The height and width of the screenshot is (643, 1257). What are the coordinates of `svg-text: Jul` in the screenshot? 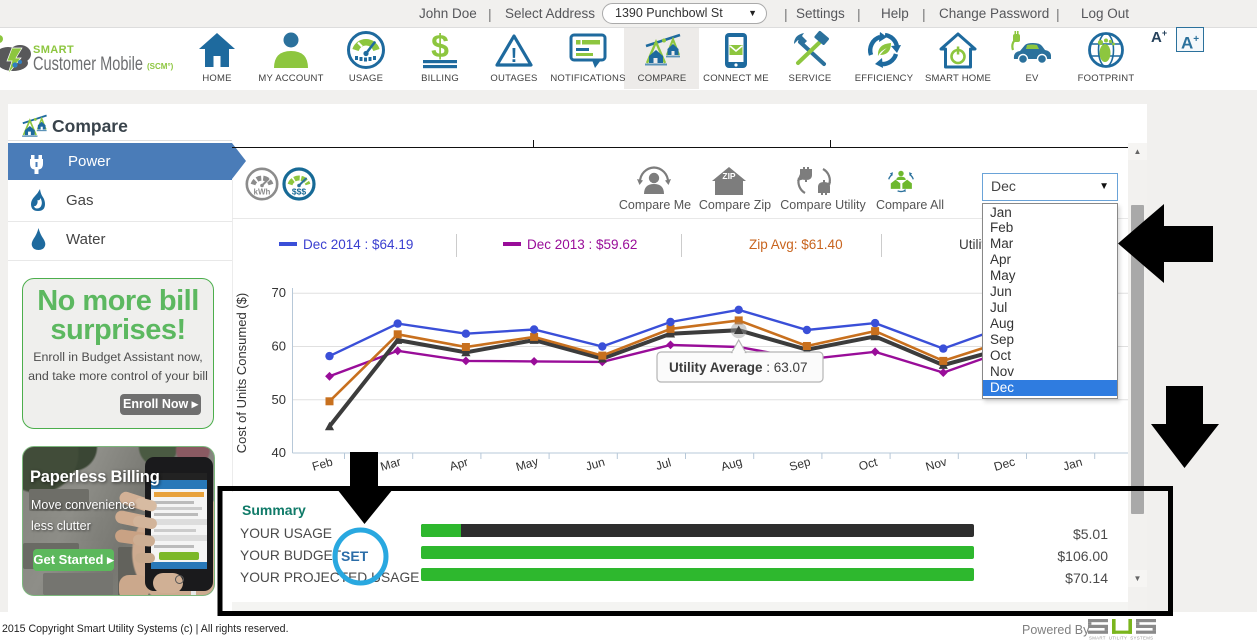 It's located at (663, 464).